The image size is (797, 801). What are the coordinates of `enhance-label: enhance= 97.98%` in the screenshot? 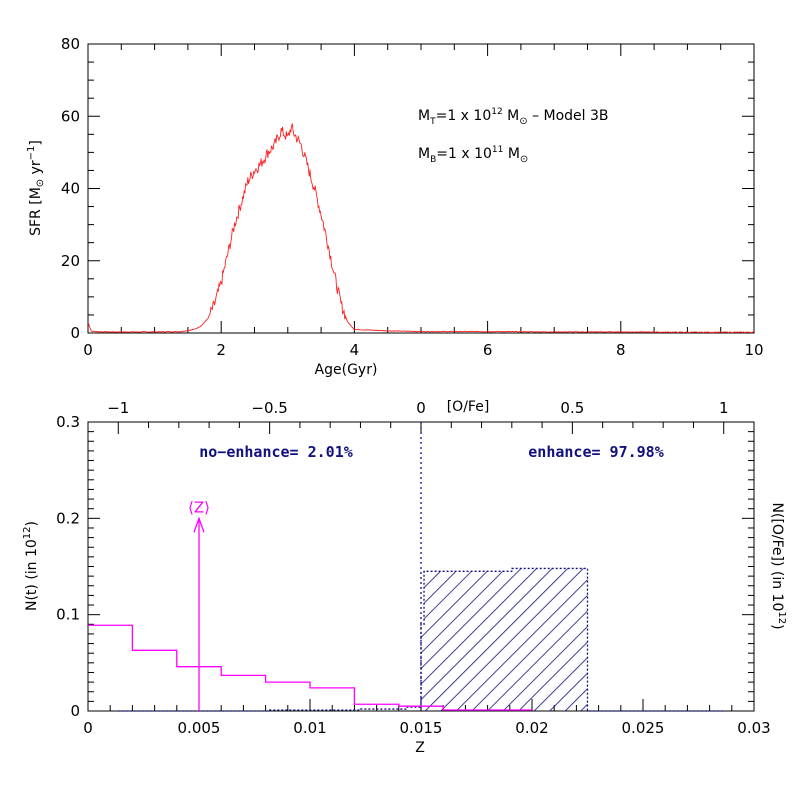 It's located at (595, 452).